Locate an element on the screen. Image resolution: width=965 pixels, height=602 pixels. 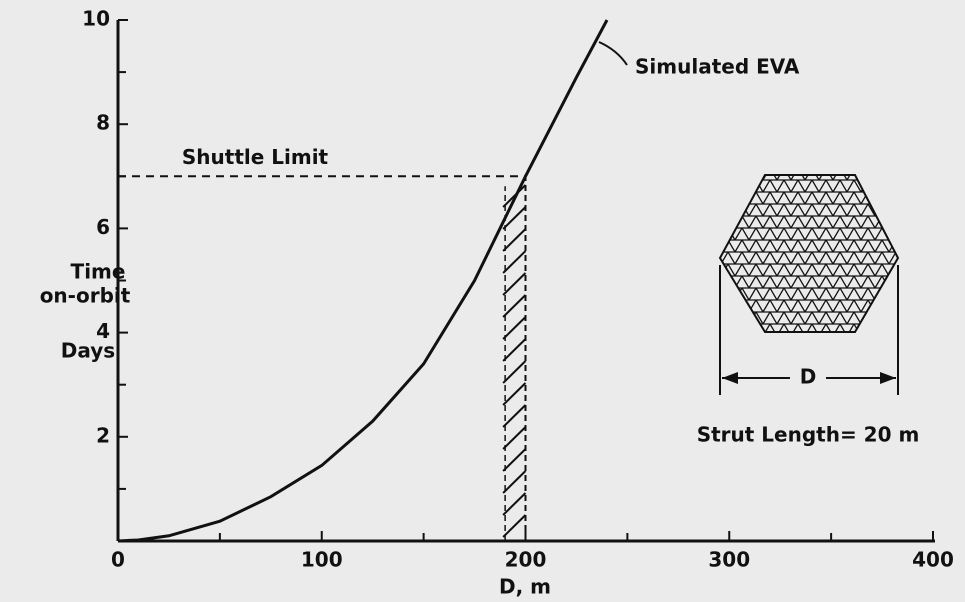
y-tick-label: 10 is located at coordinates (96, 19).